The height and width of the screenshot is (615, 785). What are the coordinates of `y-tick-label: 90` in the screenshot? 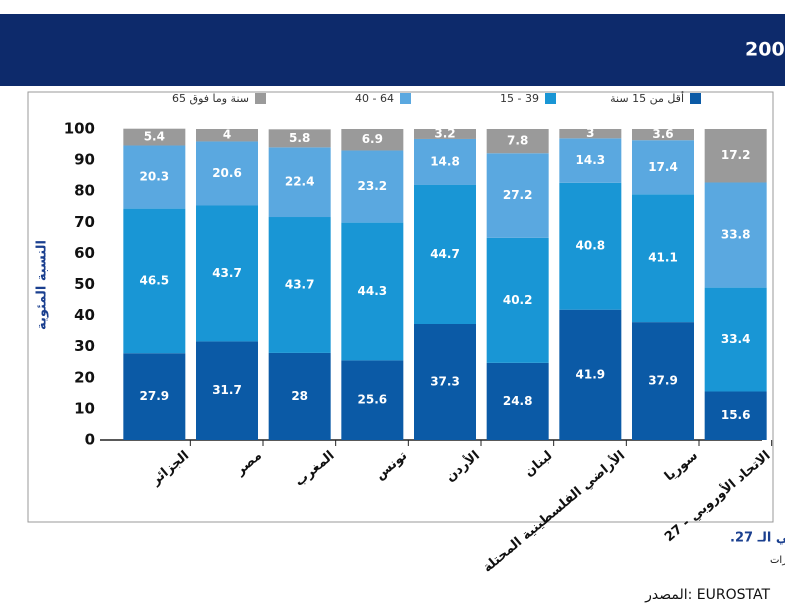 It's located at (84, 160).